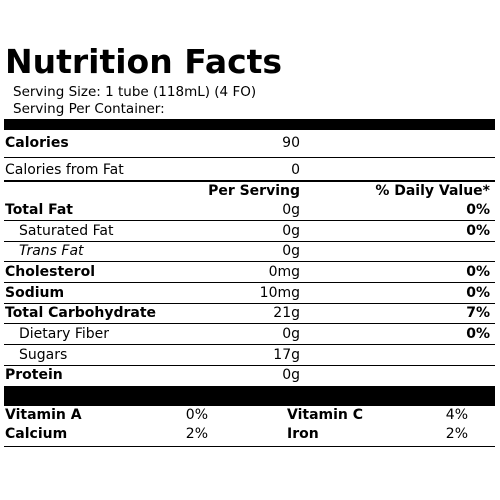  I want to click on vitamin-label: Vitamin A, so click(43, 415).